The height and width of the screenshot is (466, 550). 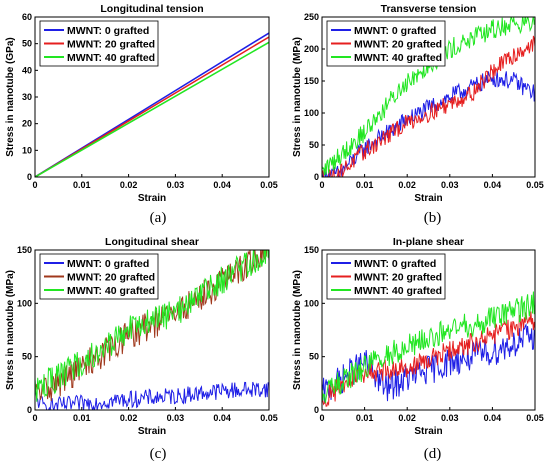 I want to click on panel-caption: (c), so click(x=158, y=454).